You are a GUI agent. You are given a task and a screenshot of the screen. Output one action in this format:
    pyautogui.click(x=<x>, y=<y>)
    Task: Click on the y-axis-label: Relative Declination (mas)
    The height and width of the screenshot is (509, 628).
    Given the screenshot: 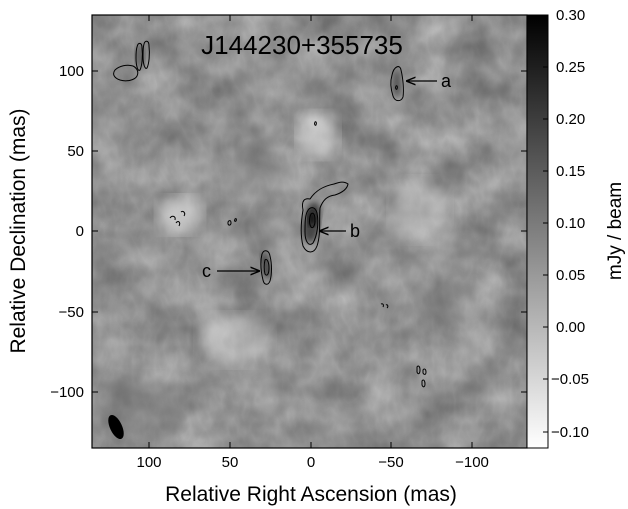 What is the action you would take?
    pyautogui.click(x=18, y=230)
    